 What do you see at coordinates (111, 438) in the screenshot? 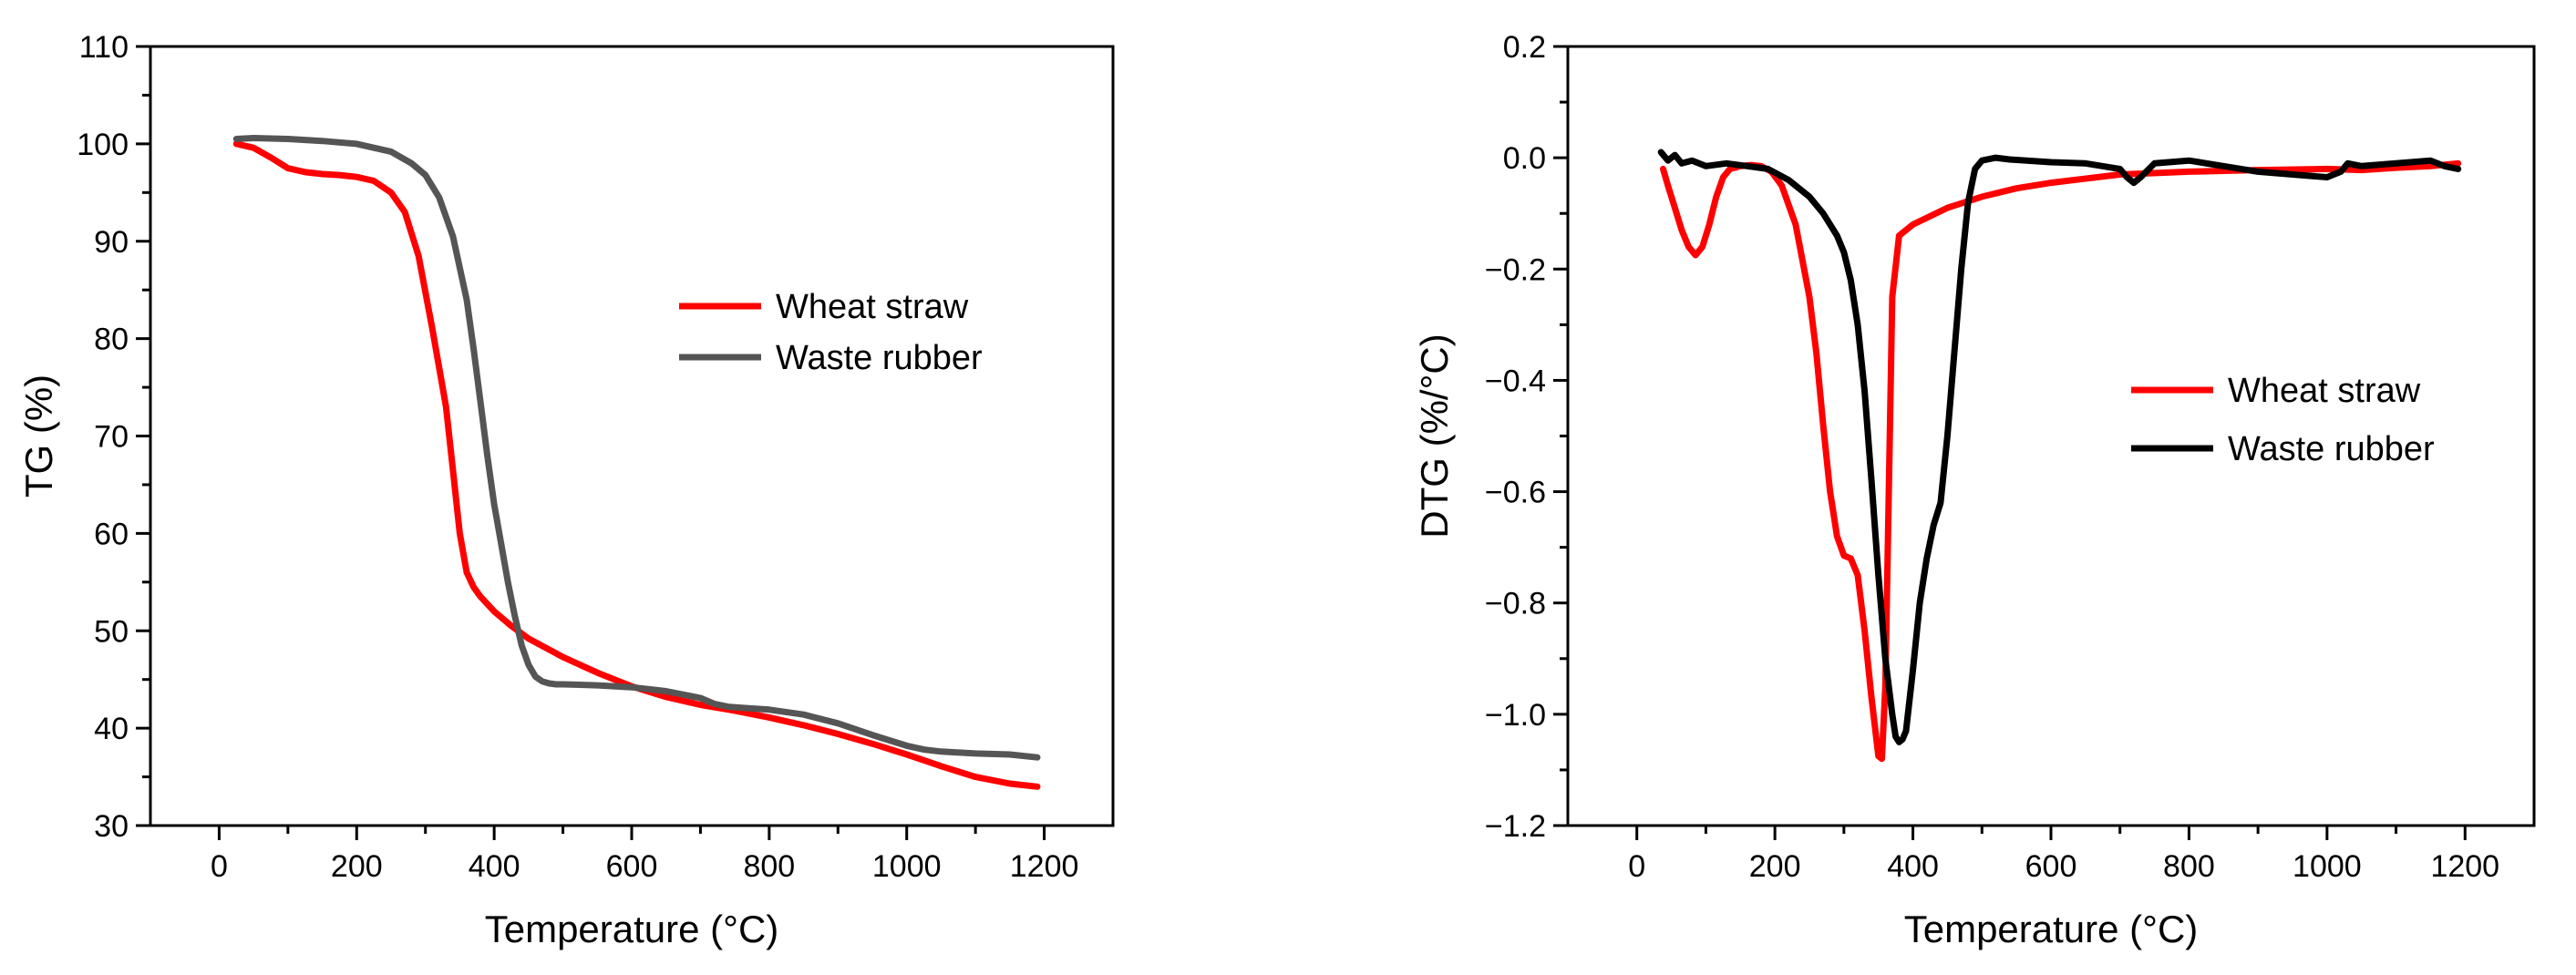
I see `y-tick-label: 70` at bounding box center [111, 438].